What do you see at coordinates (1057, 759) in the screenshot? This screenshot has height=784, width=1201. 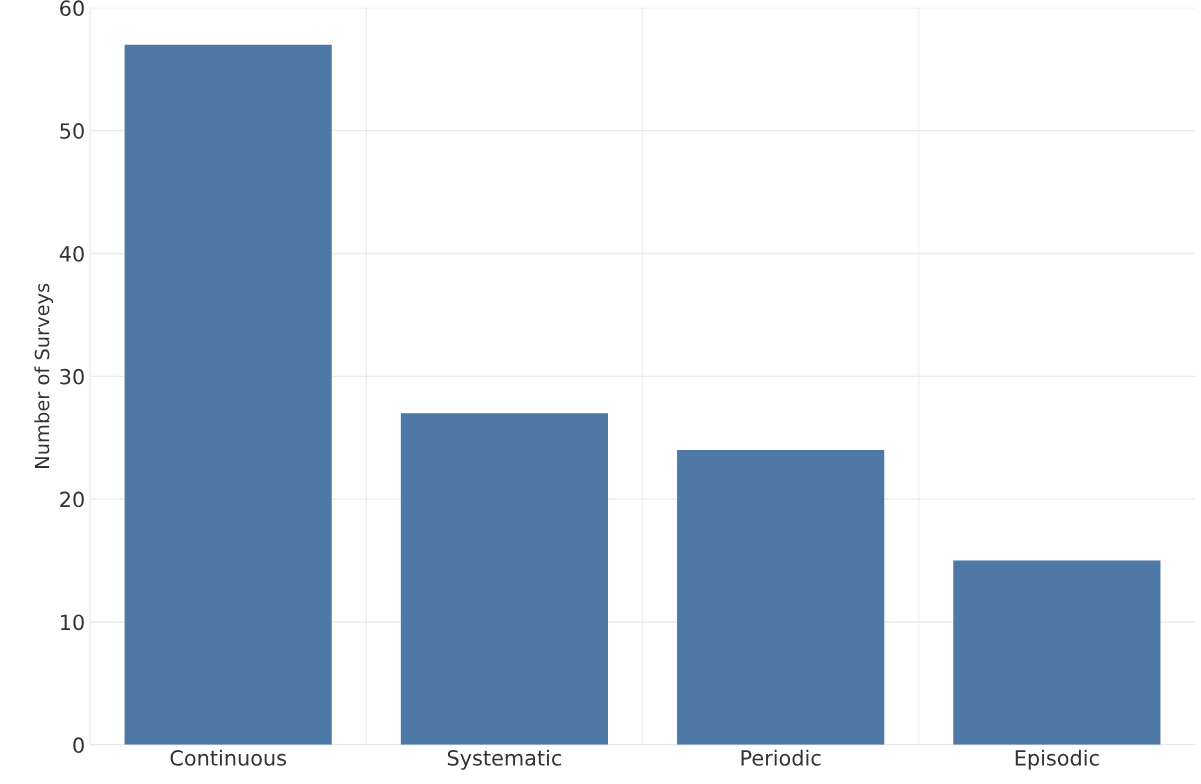 I see `x-tick-label: Episodic` at bounding box center [1057, 759].